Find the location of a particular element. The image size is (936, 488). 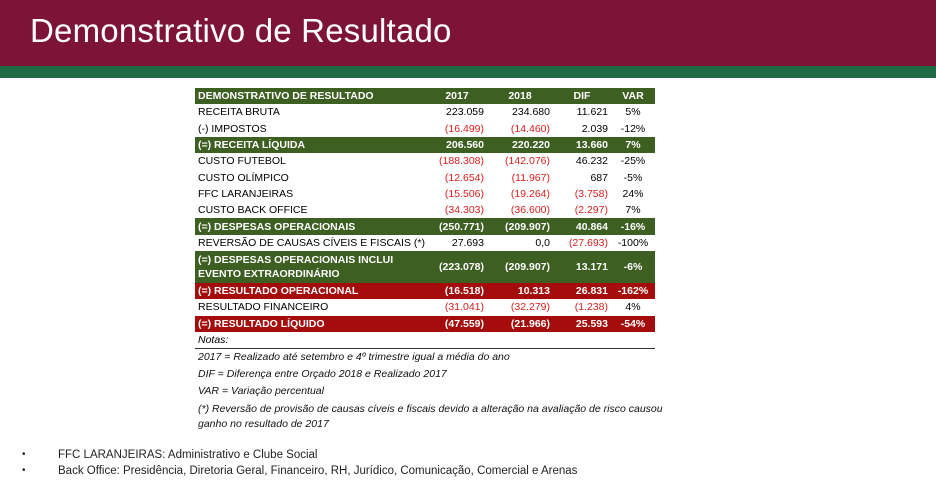

cell-2017: (188.308) is located at coordinates (461, 161).